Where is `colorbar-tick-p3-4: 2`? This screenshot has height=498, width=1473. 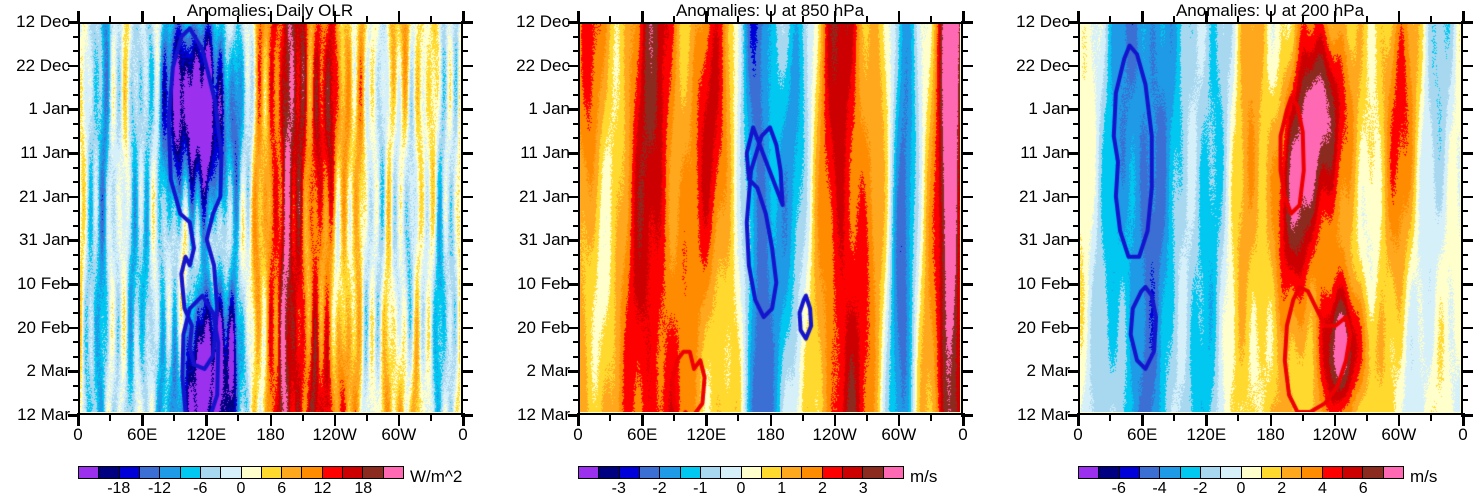
colorbar-tick-p3-4: 2 is located at coordinates (1282, 488).